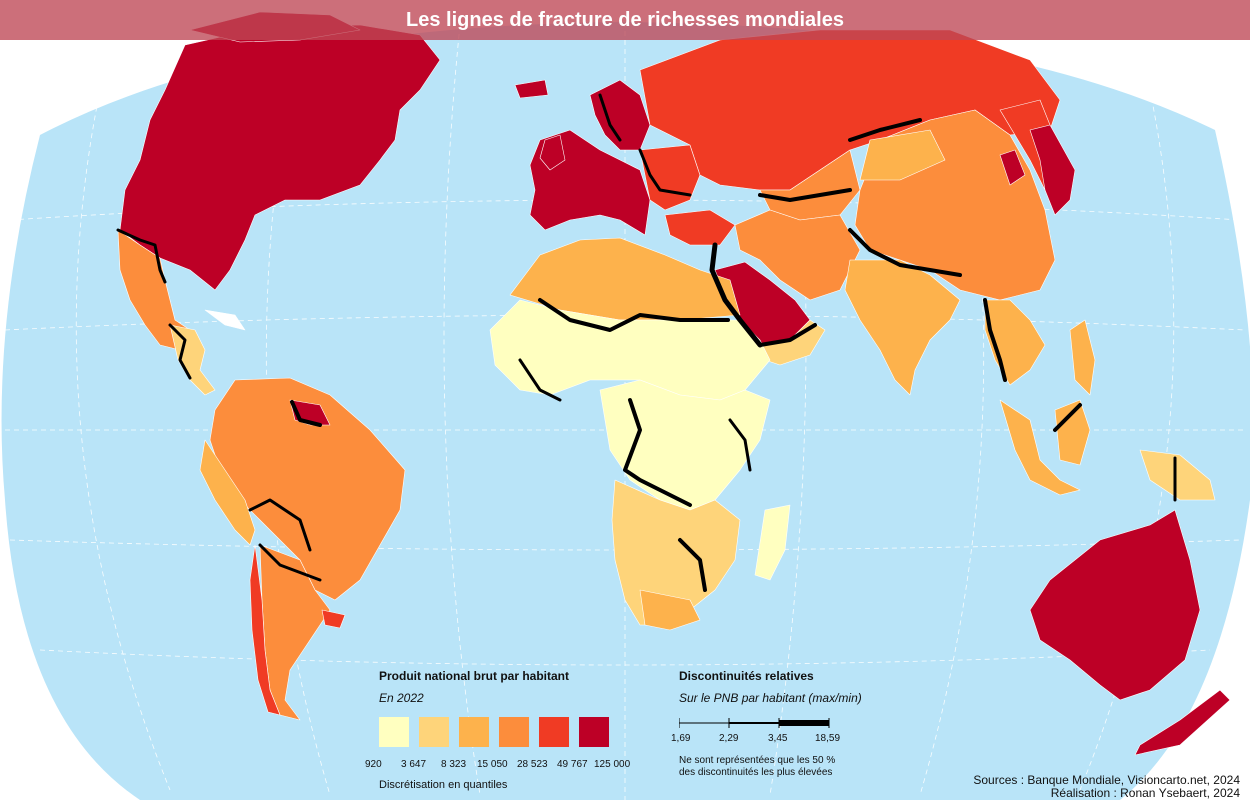 The width and height of the screenshot is (1250, 800). Describe the element at coordinates (665, 172) in the screenshot. I see `disc-line-europe-east` at that location.